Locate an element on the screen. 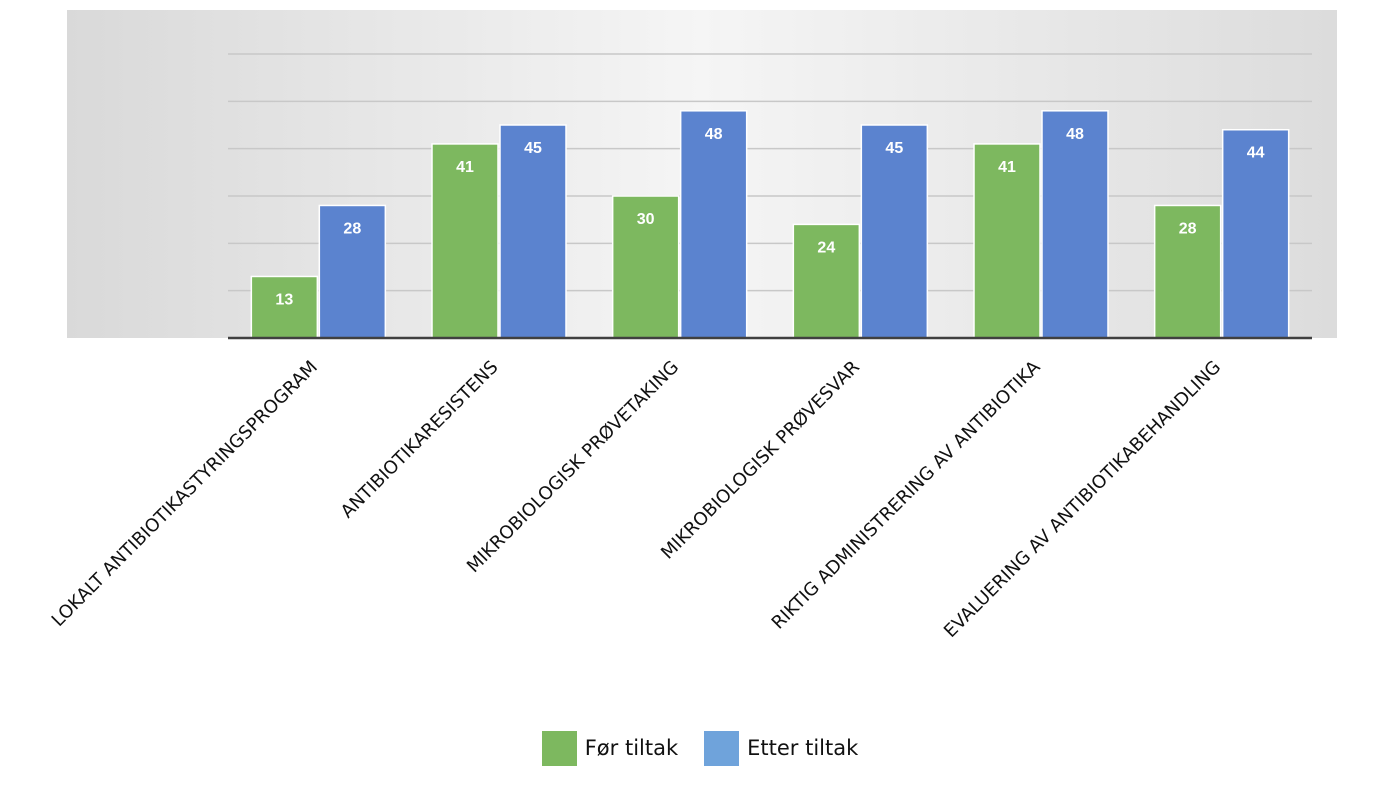 The image size is (1400, 786). legend-swatch-after is located at coordinates (722, 748).